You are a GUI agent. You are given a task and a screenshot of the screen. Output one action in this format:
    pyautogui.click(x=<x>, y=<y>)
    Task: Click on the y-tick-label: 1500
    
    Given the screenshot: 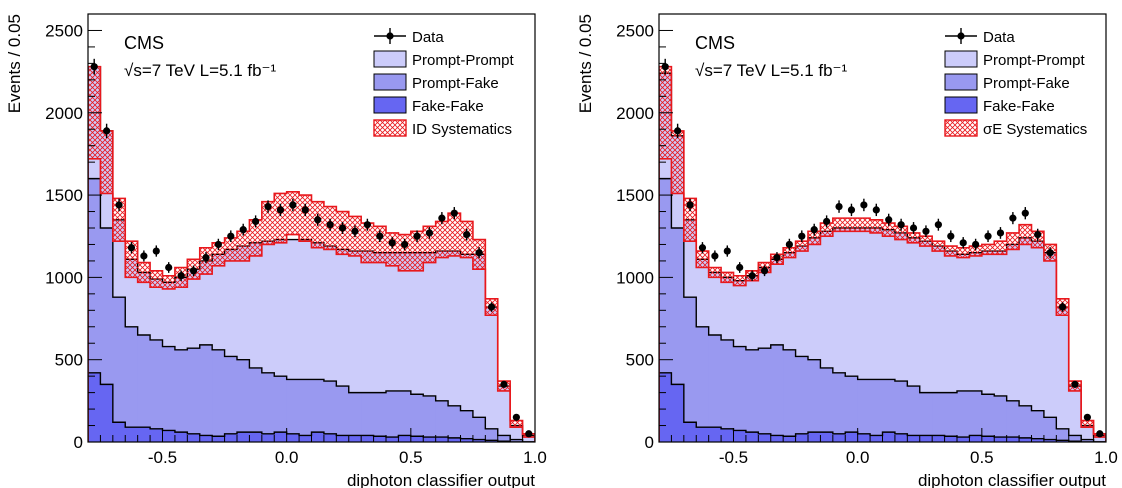 What is the action you would take?
    pyautogui.click(x=635, y=195)
    